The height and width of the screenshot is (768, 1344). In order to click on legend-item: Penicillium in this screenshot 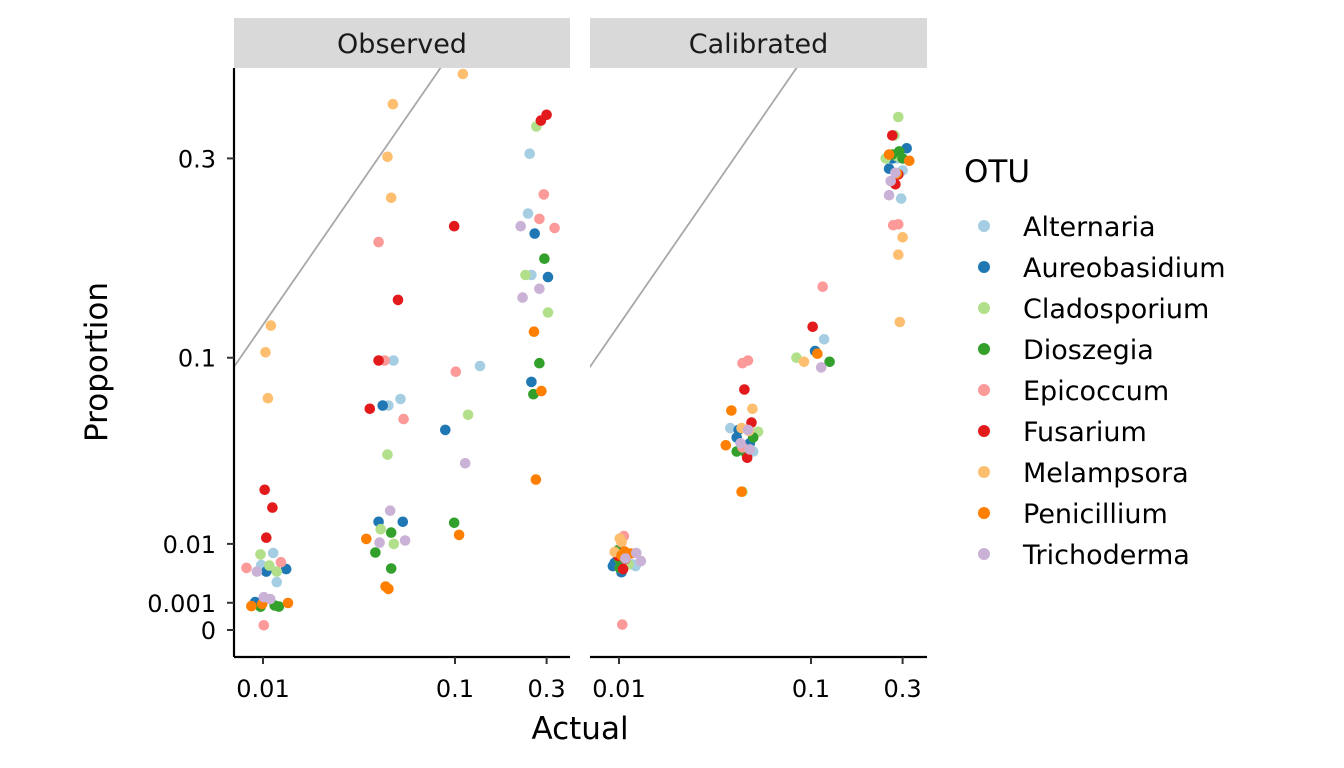, I will do `click(1073, 514)`.